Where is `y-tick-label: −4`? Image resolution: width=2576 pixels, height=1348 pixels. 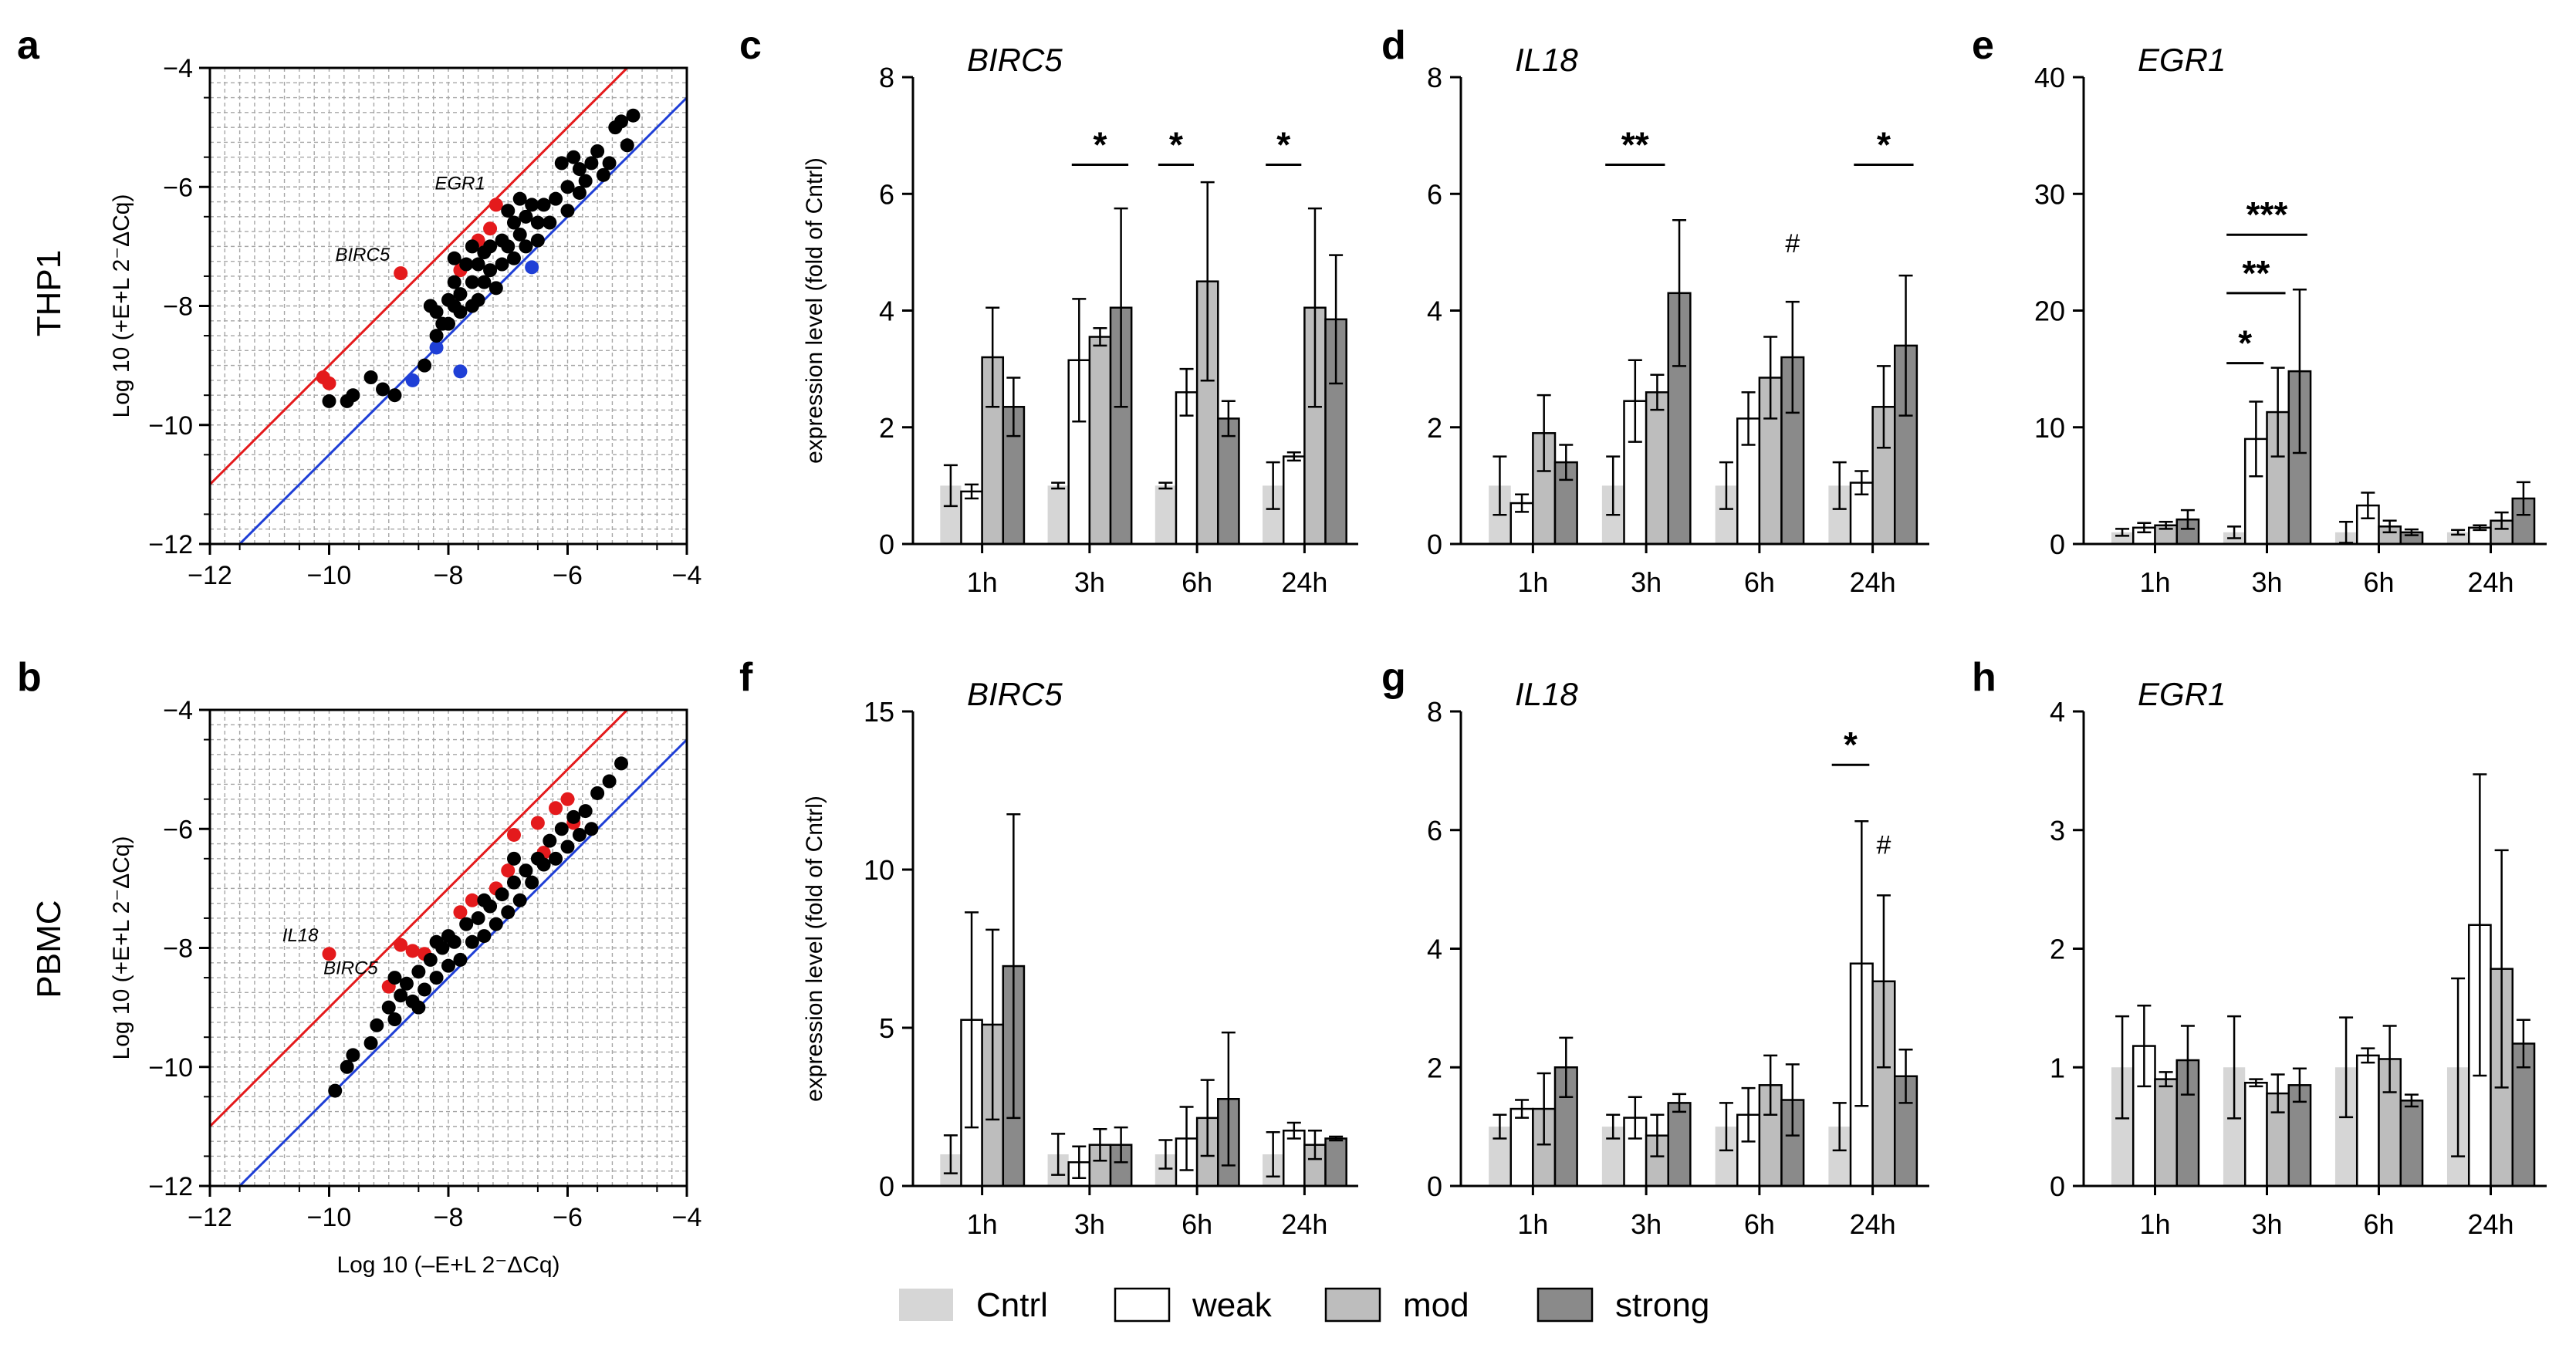 y-tick-label: −4 is located at coordinates (178, 710).